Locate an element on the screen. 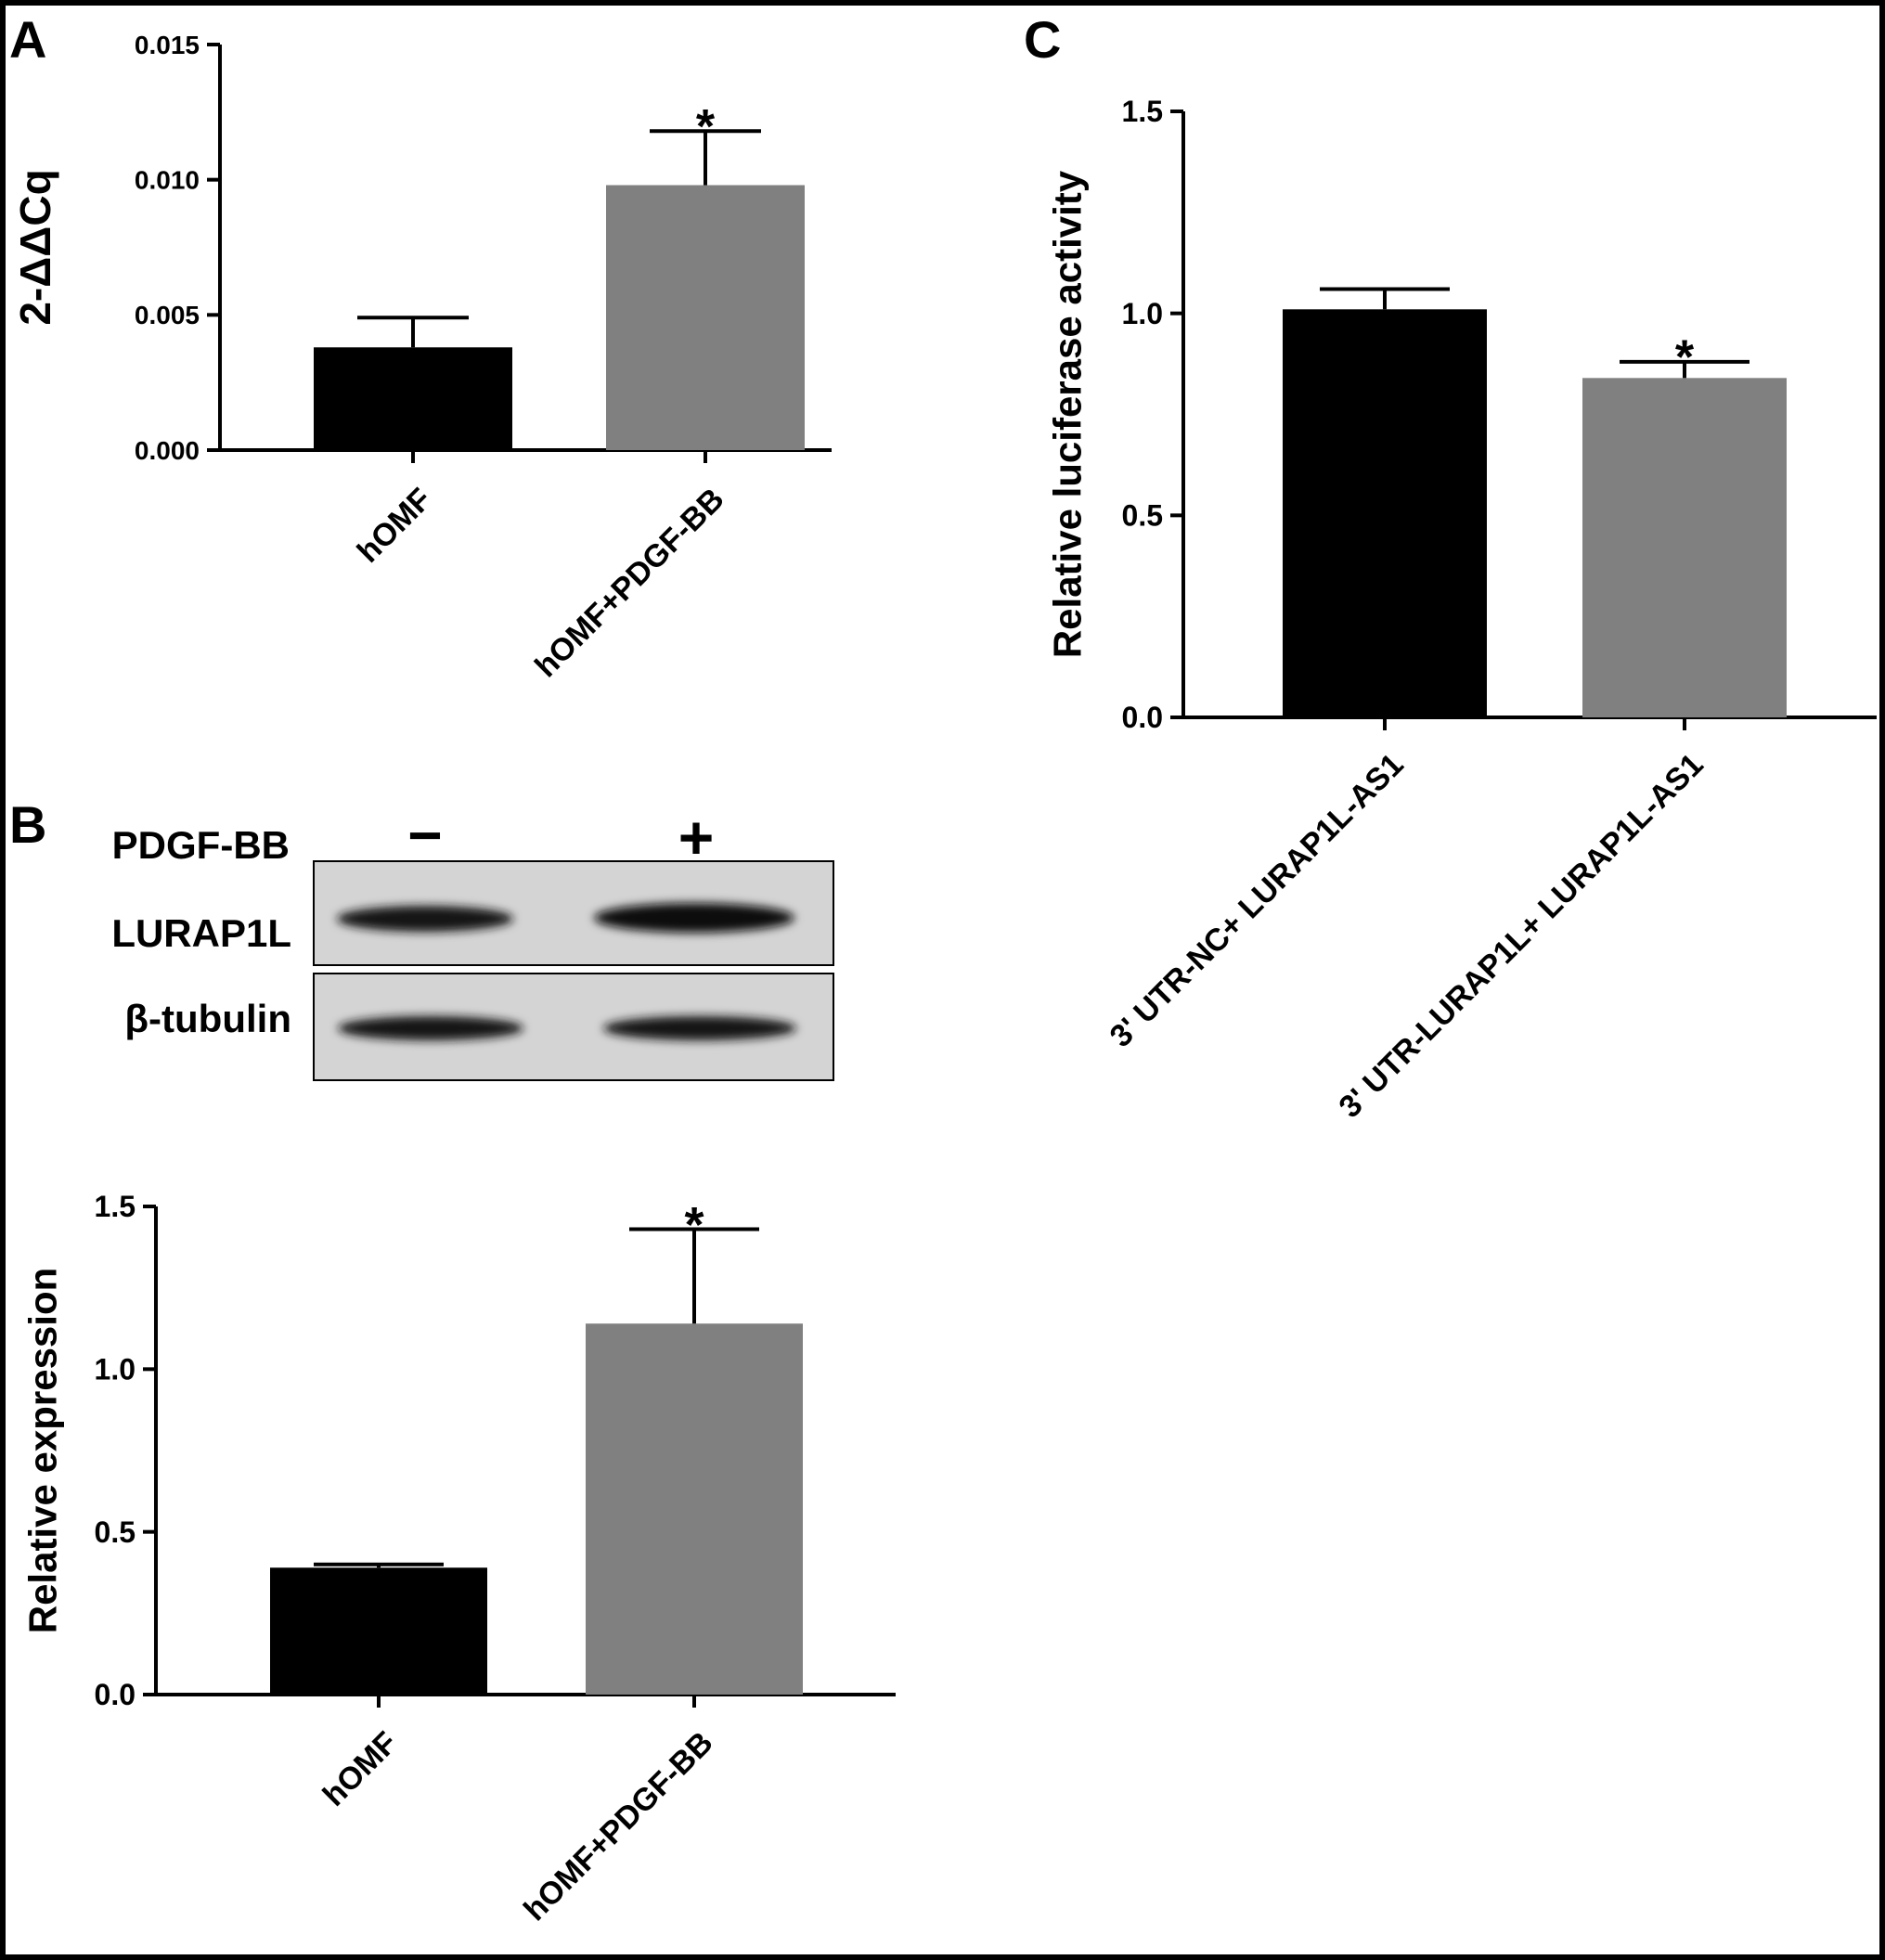 This screenshot has width=1885, height=1960. western-blot: PDGF-BB − + LURAP1L β-tubulin is located at coordinates (473, 941).